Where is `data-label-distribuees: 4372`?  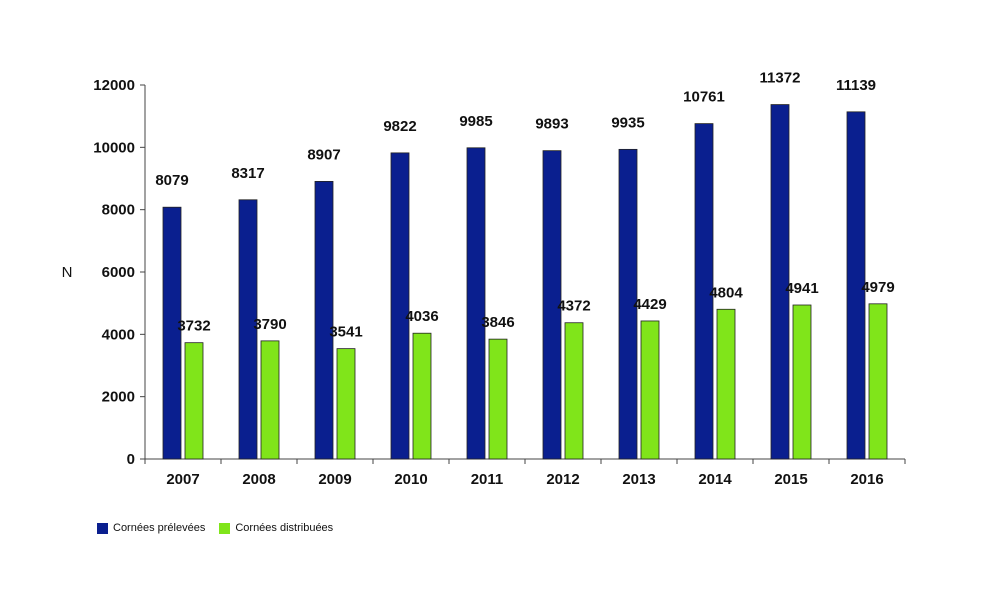 data-label-distribuees: 4372 is located at coordinates (573, 306).